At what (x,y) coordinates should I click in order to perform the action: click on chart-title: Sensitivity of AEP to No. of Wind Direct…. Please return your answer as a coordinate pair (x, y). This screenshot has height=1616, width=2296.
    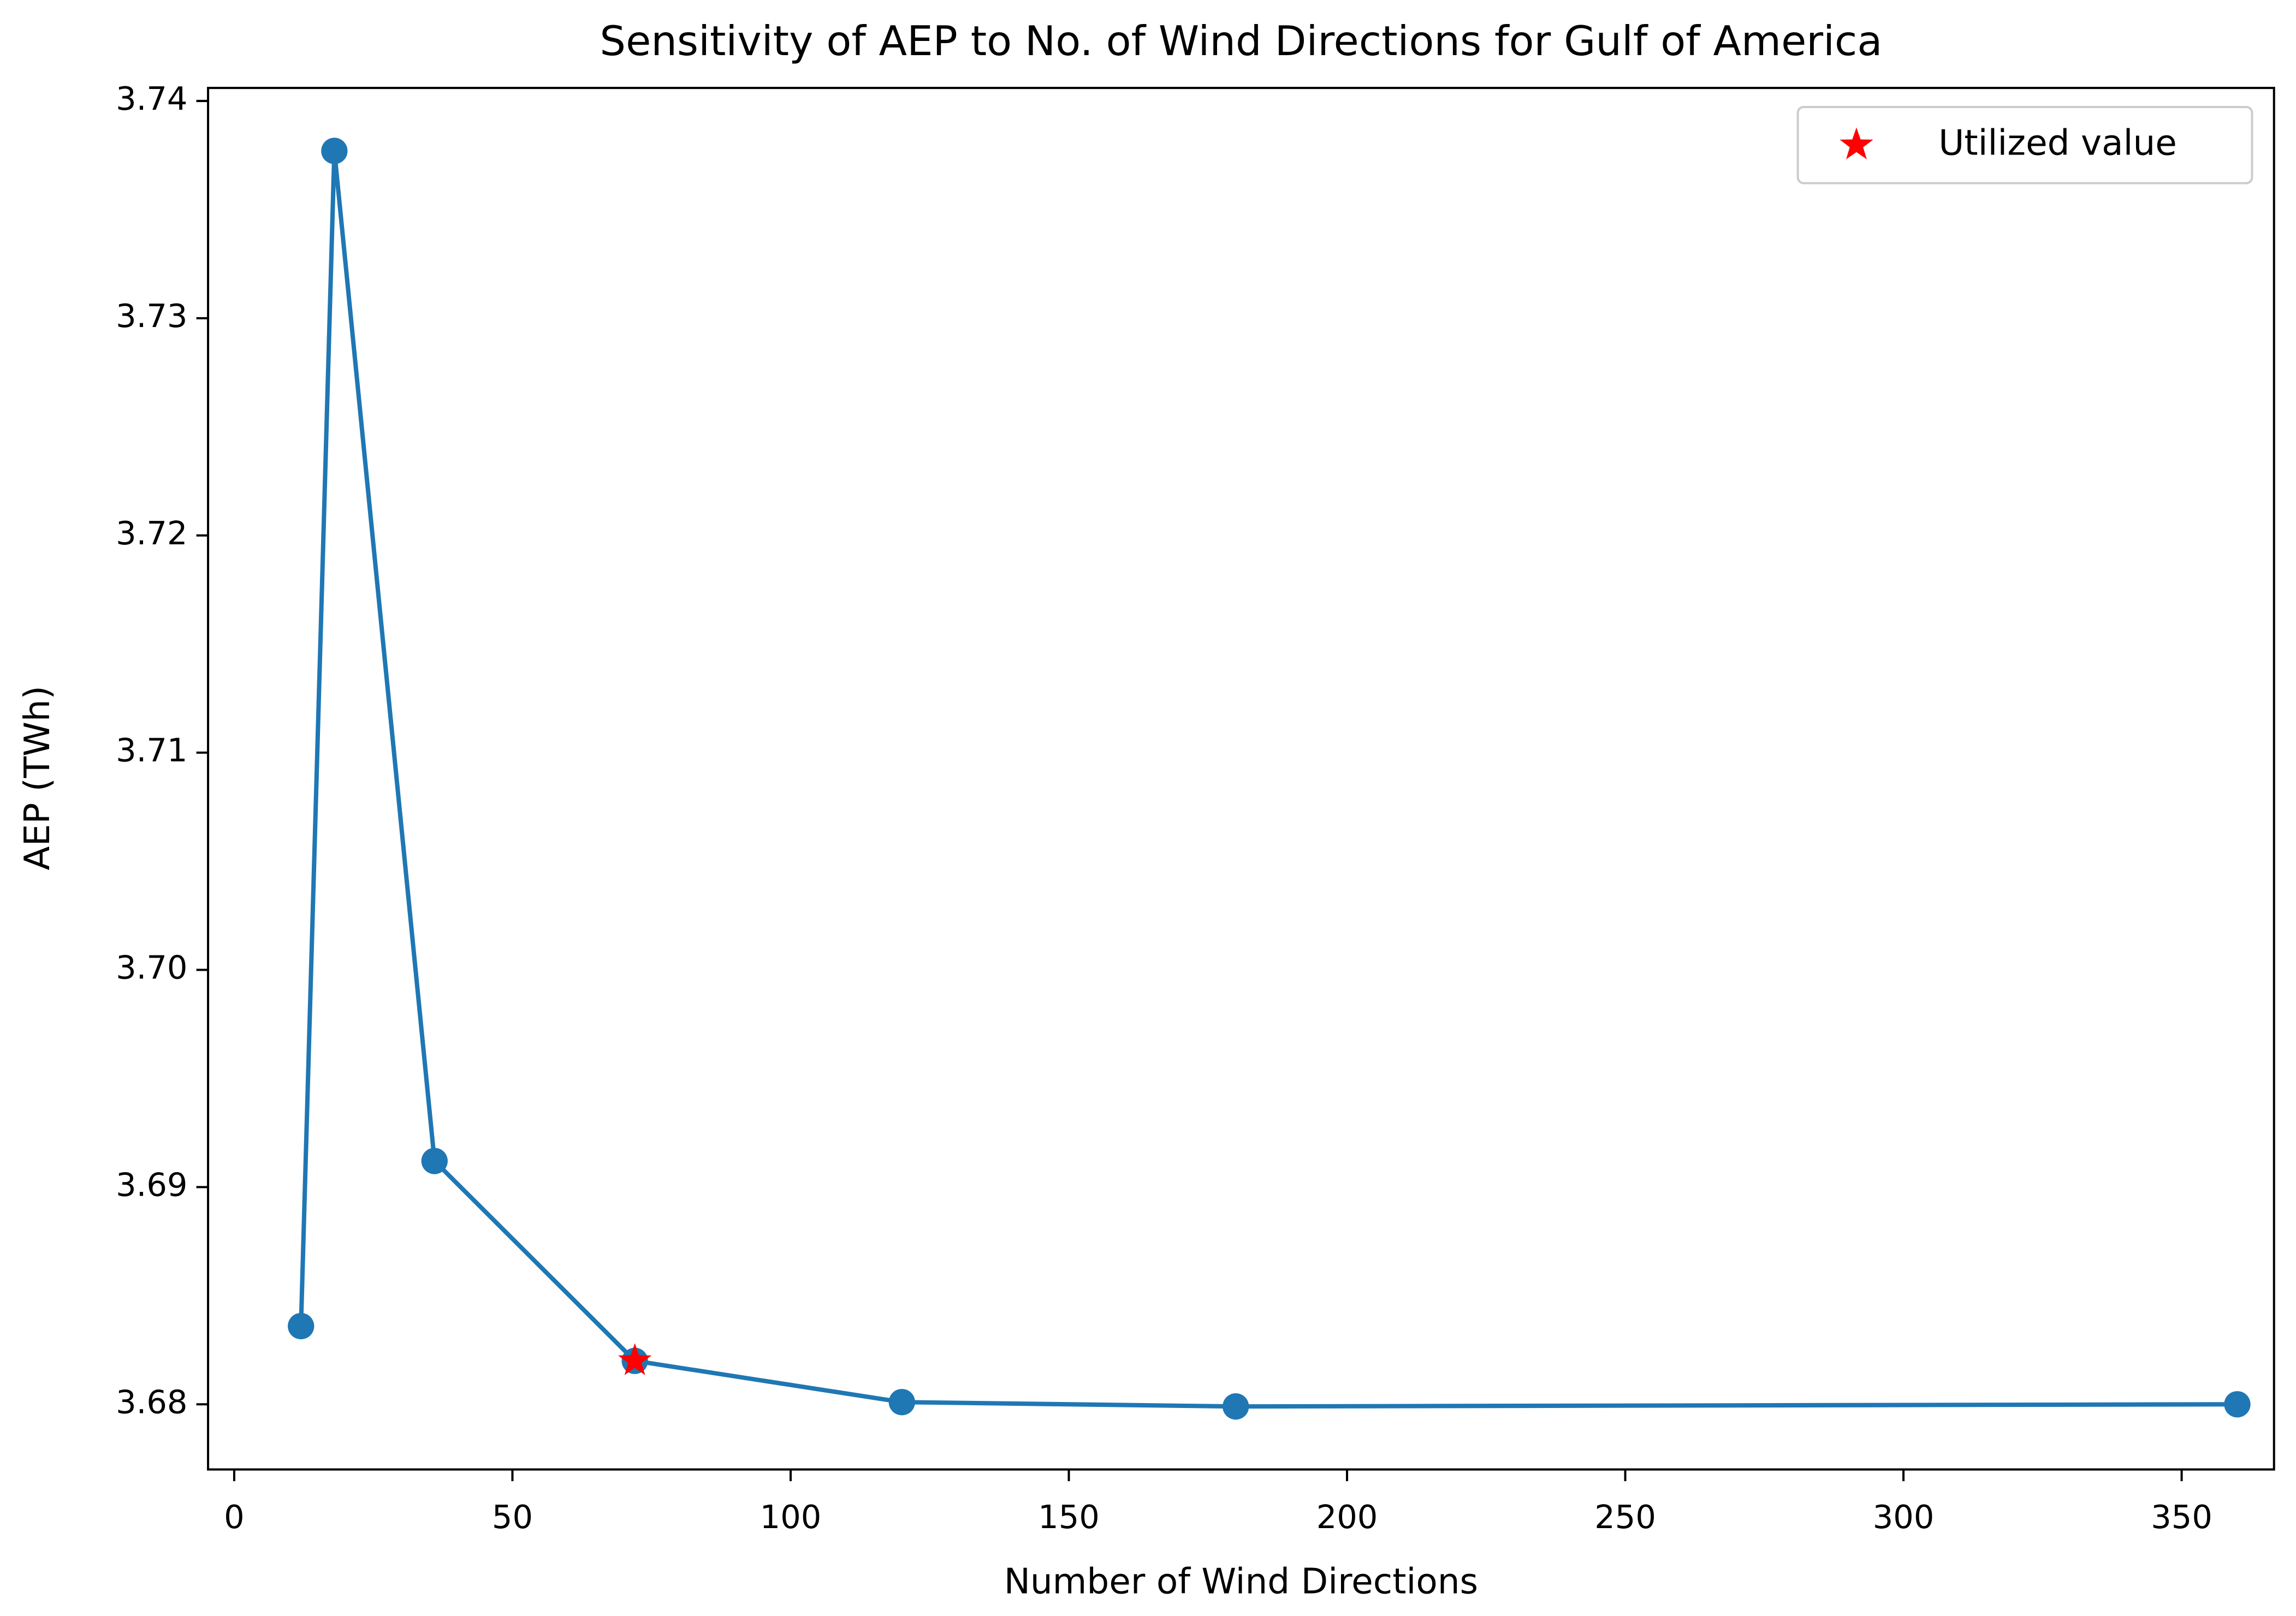
    Looking at the image, I should click on (1241, 41).